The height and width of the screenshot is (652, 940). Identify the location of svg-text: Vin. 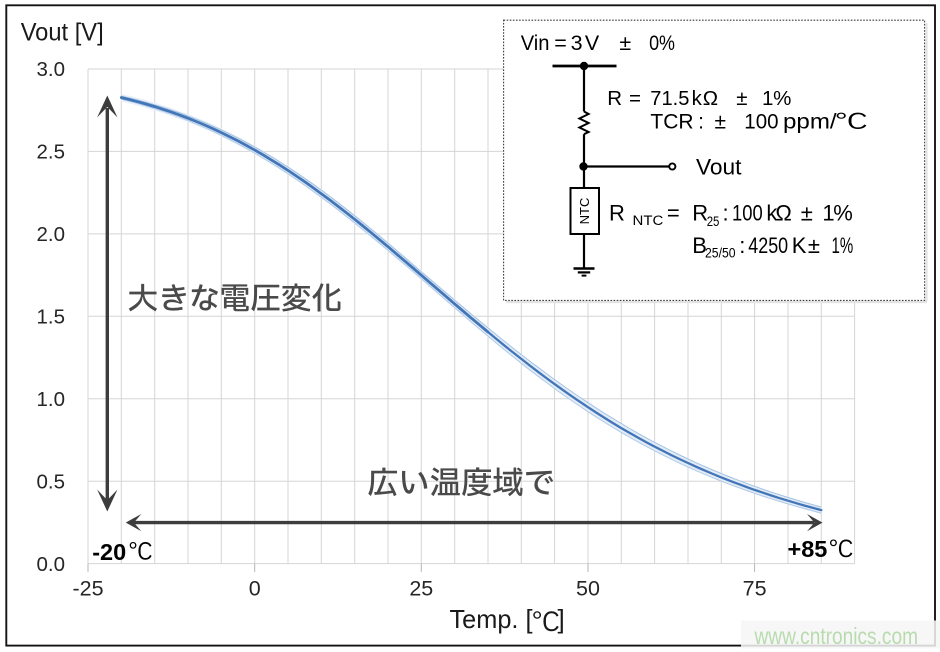
(535, 43).